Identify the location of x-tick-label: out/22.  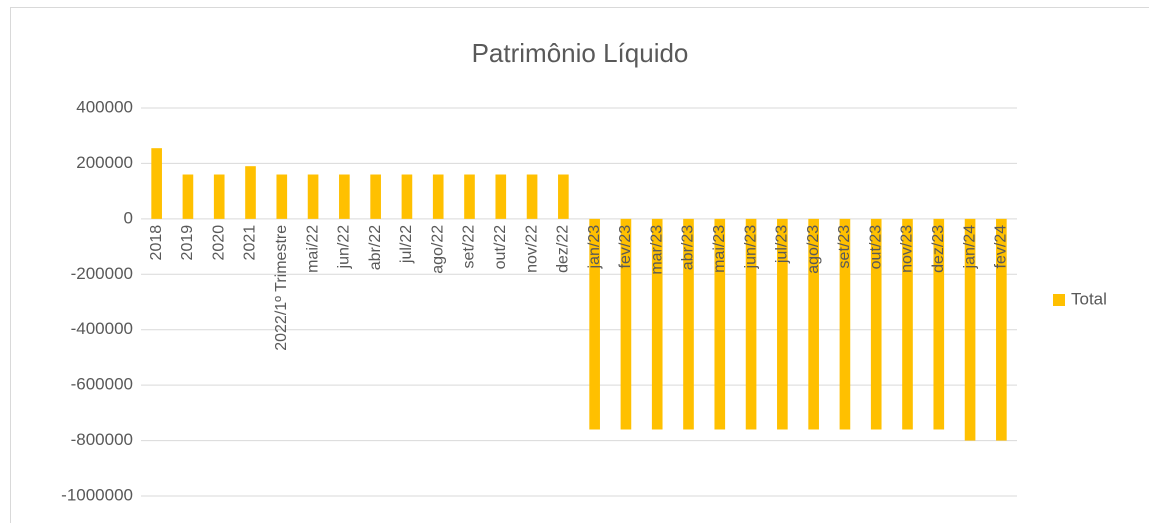
(500, 247).